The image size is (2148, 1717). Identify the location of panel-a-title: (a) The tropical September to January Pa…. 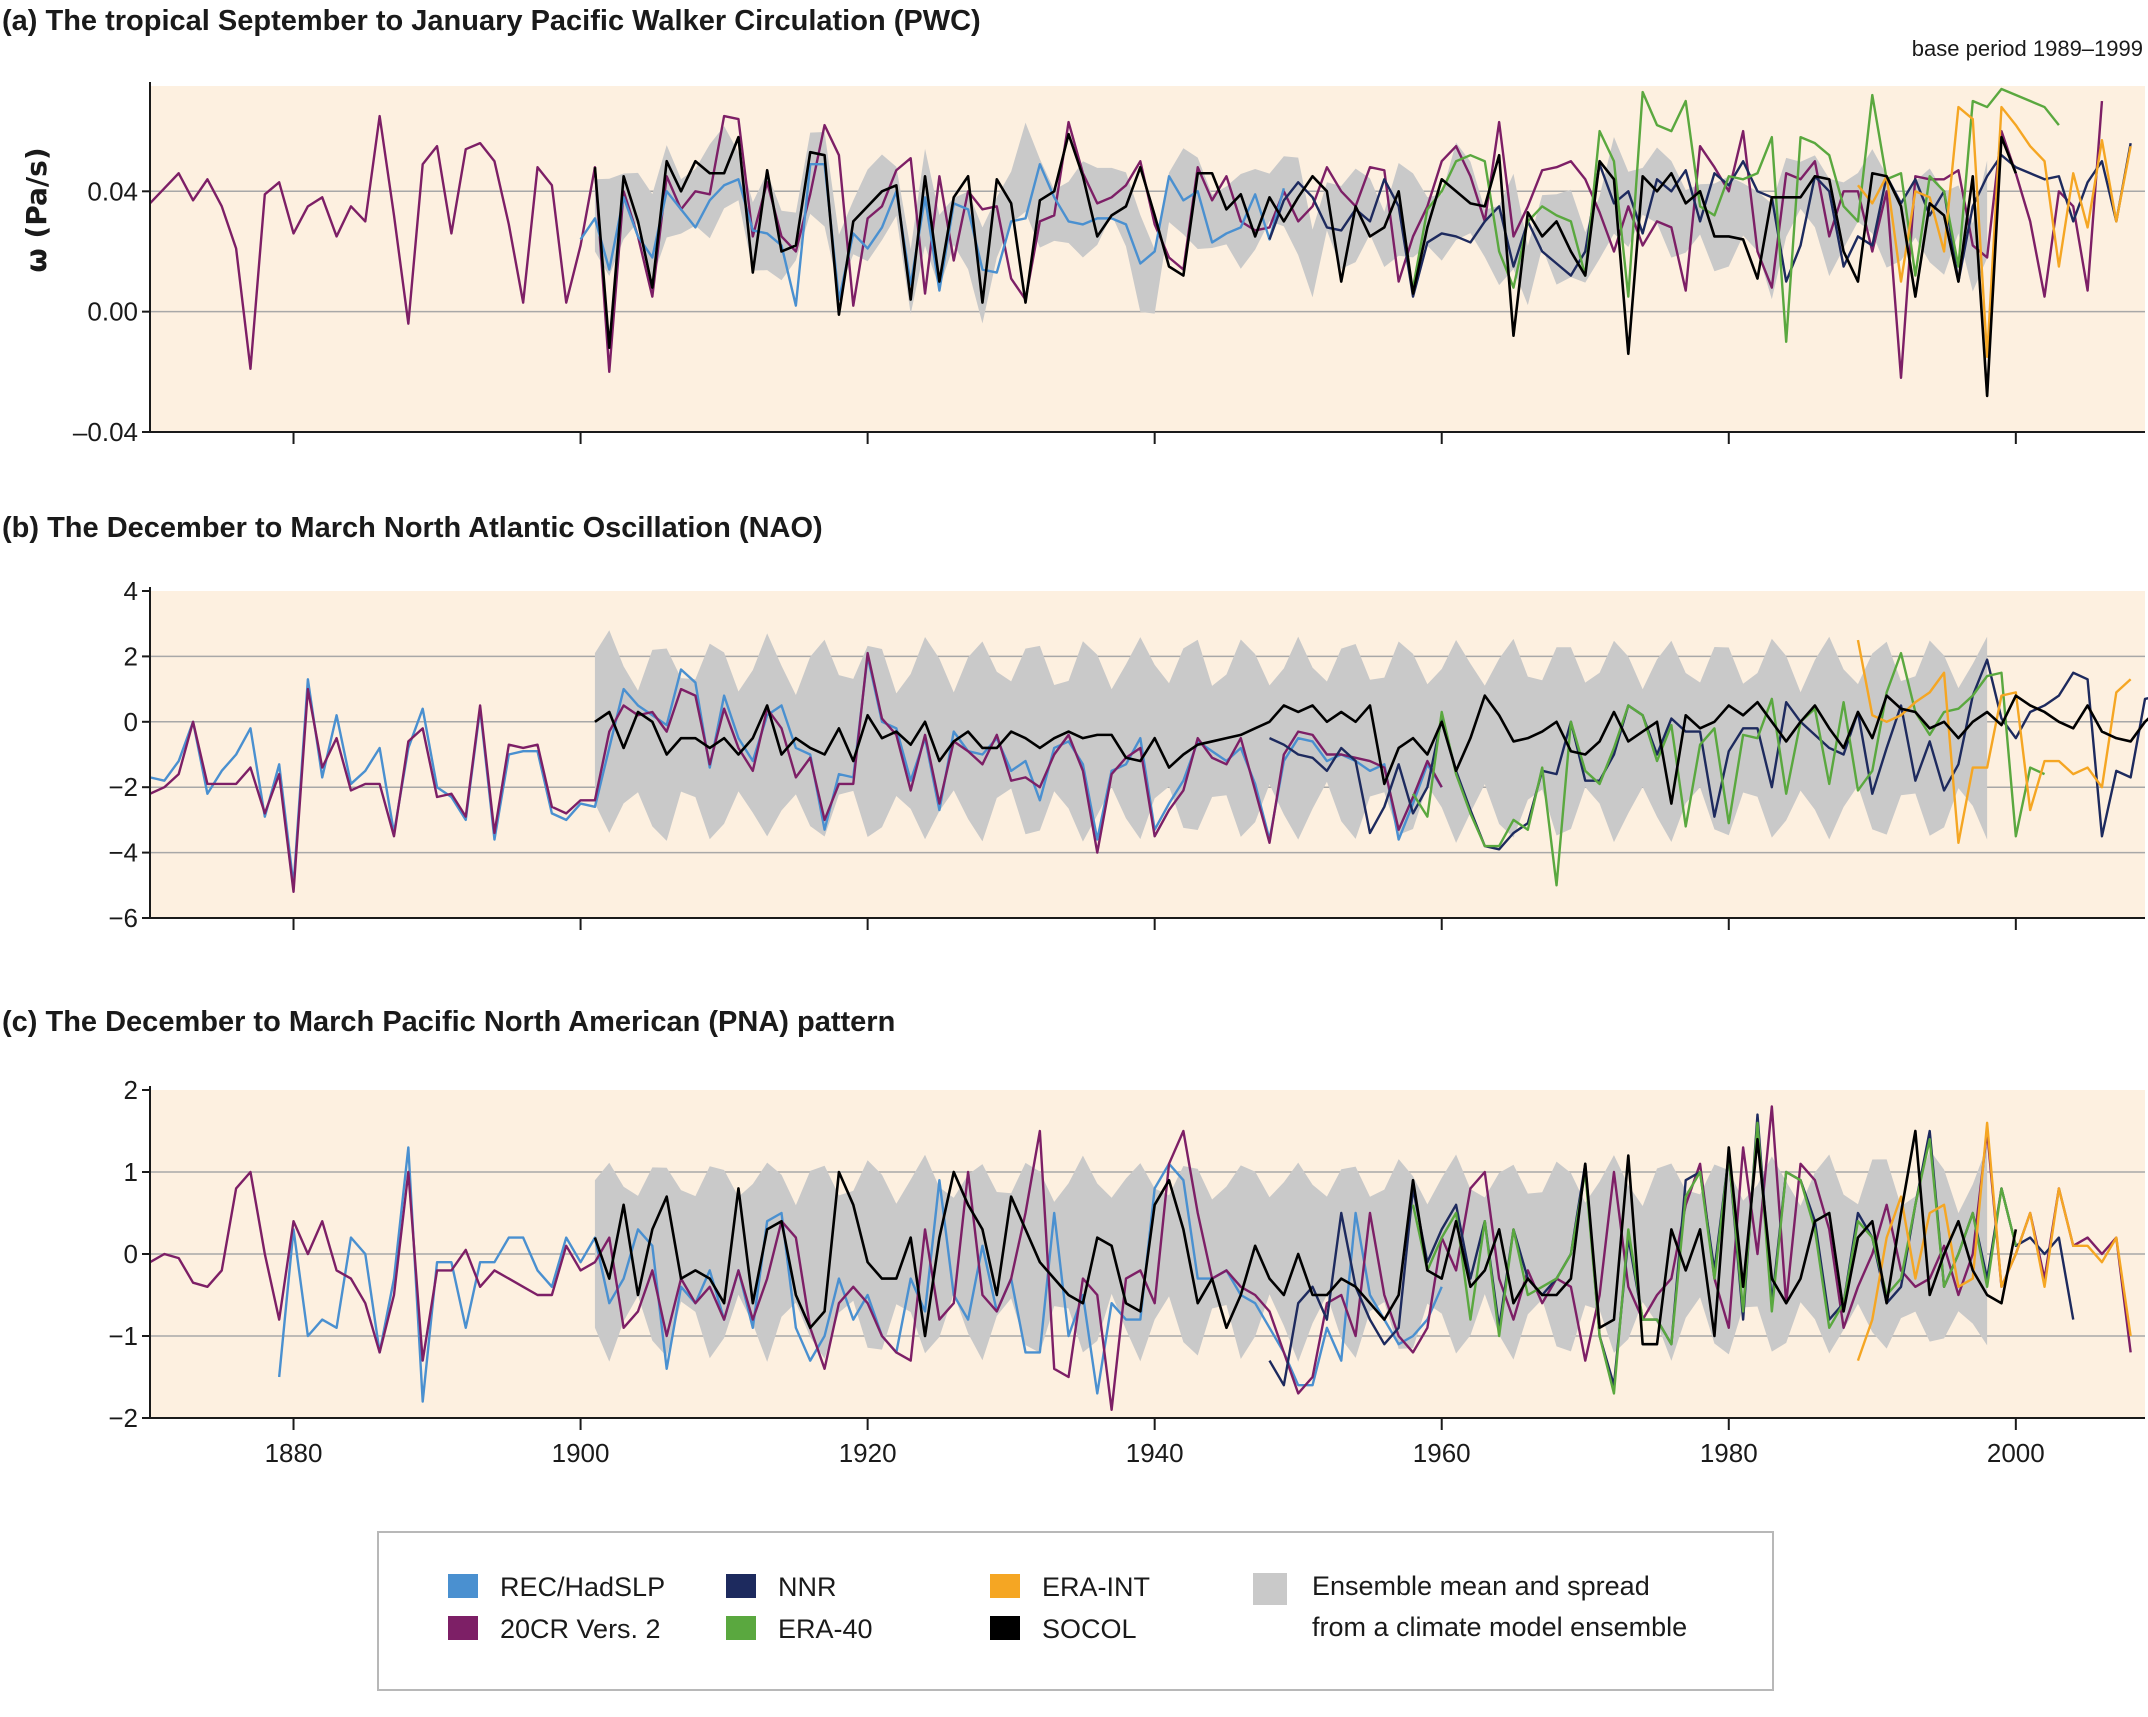
(491, 21).